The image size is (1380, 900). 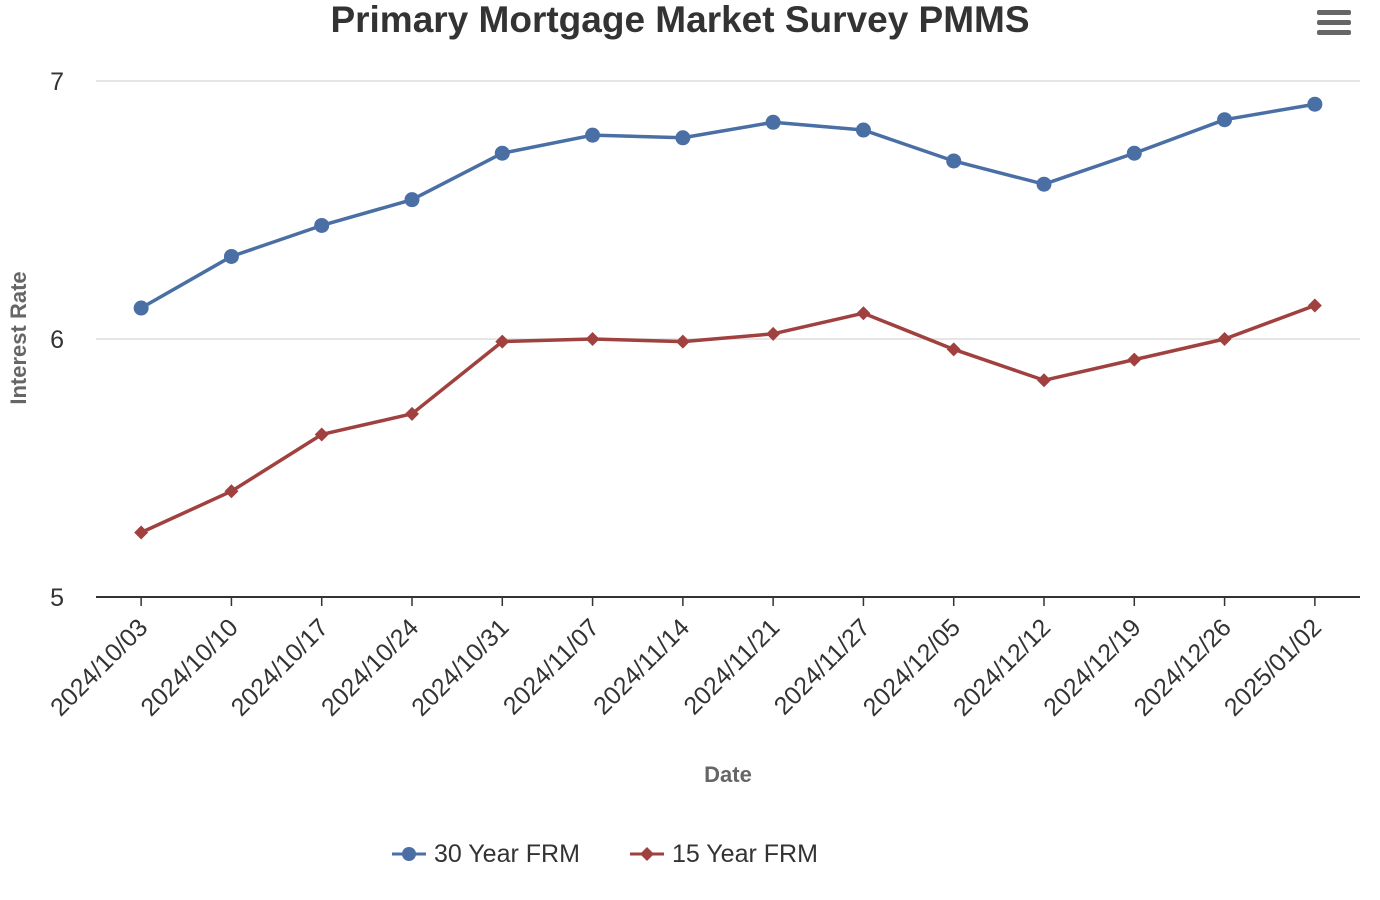 I want to click on legend-item-15-year-frm: 15 Year FRM, so click(x=724, y=854).